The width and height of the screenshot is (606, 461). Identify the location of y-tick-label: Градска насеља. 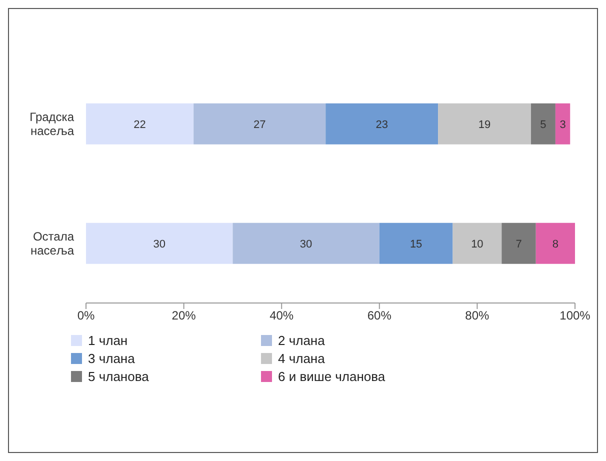
(52, 124).